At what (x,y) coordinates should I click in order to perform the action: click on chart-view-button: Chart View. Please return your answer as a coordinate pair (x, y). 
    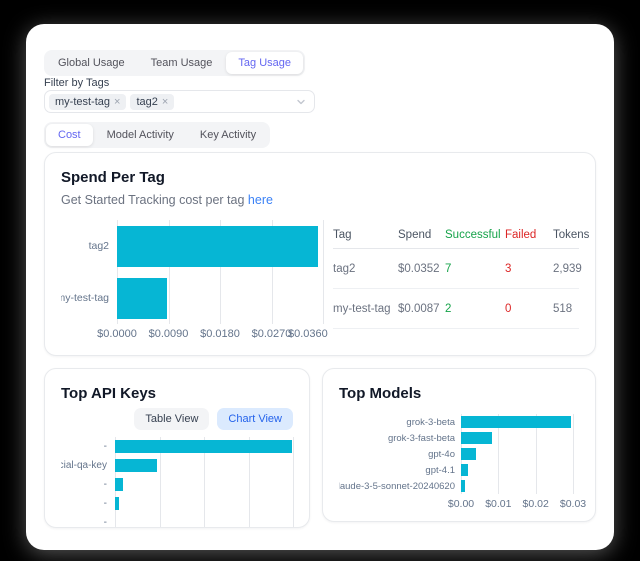
    Looking at the image, I should click on (255, 419).